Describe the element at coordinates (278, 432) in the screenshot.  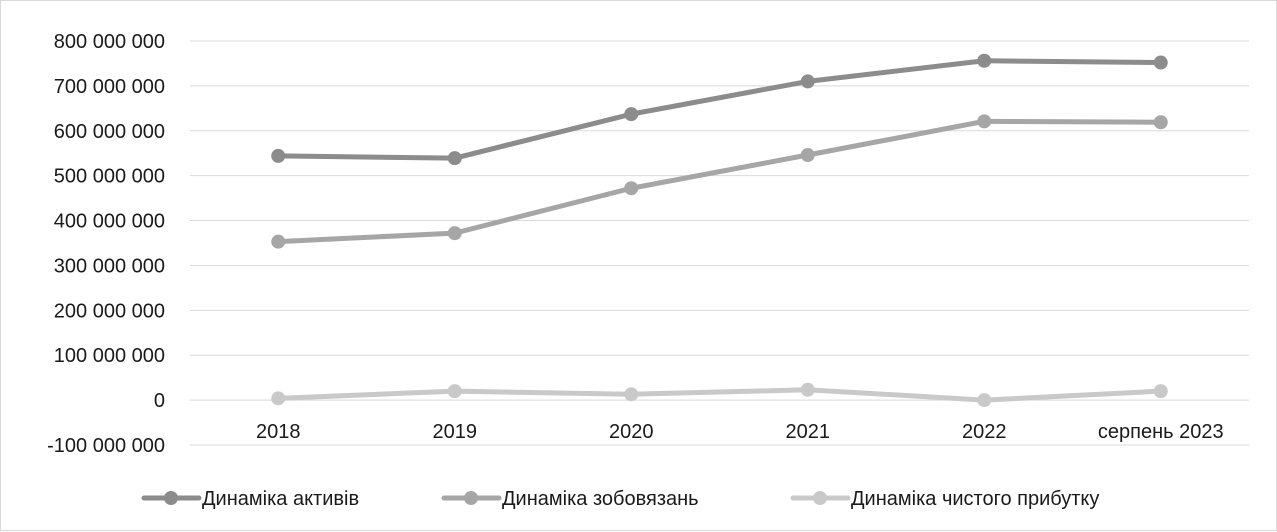
I see `x-tick-label: 2018` at that location.